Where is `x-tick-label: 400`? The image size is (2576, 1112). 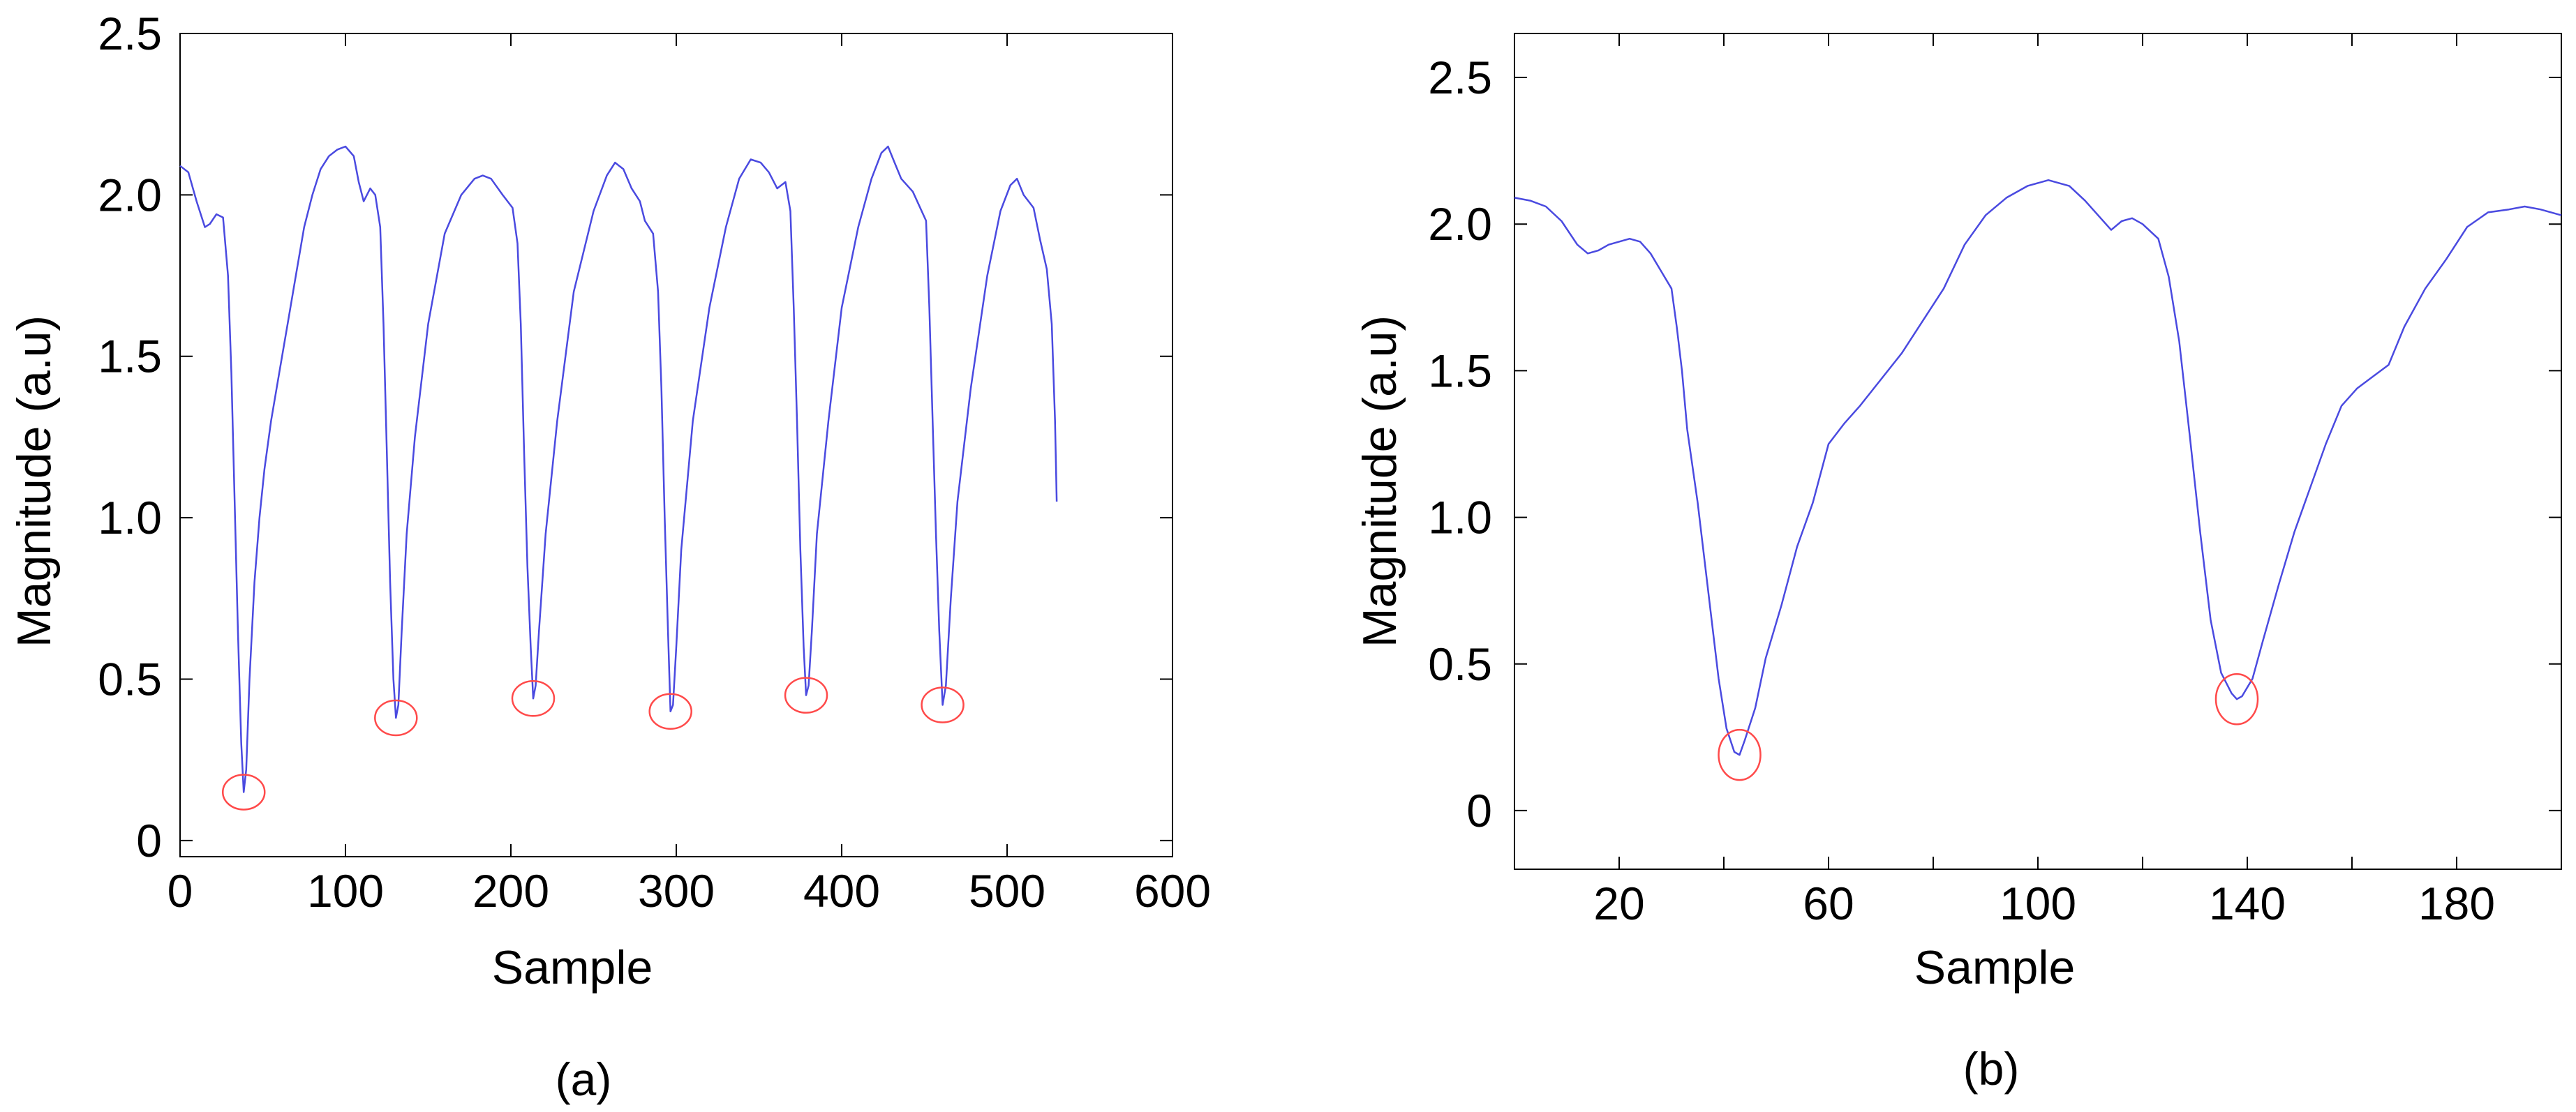
x-tick-label: 400 is located at coordinates (841, 891).